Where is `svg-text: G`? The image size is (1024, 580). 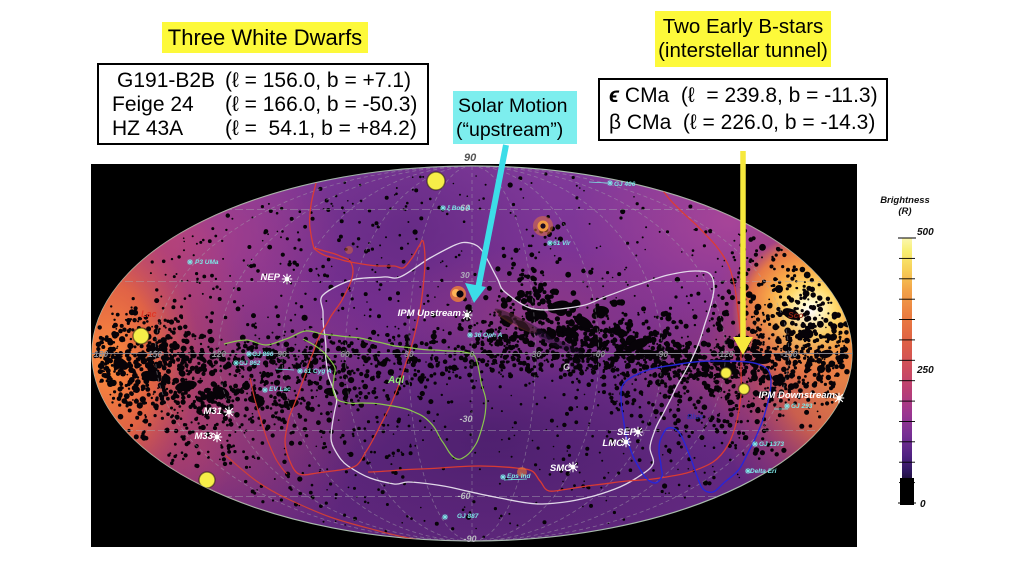 svg-text: G is located at coordinates (566, 367).